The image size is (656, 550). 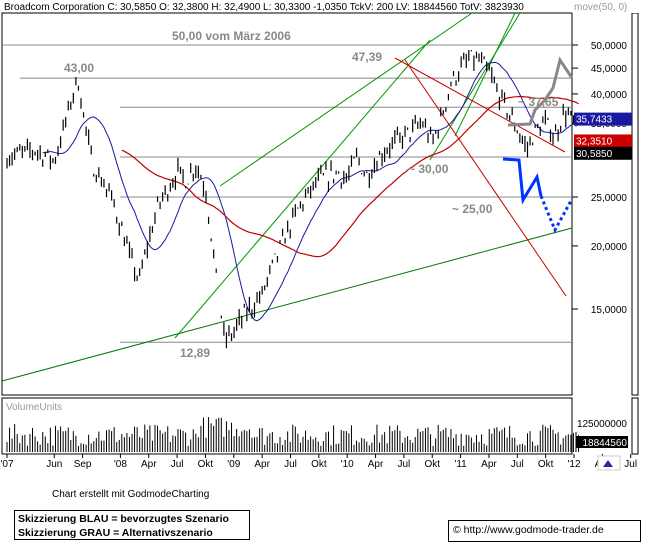 What do you see at coordinates (609, 69) in the screenshot?
I see `y-tick-label: 45,0000` at bounding box center [609, 69].